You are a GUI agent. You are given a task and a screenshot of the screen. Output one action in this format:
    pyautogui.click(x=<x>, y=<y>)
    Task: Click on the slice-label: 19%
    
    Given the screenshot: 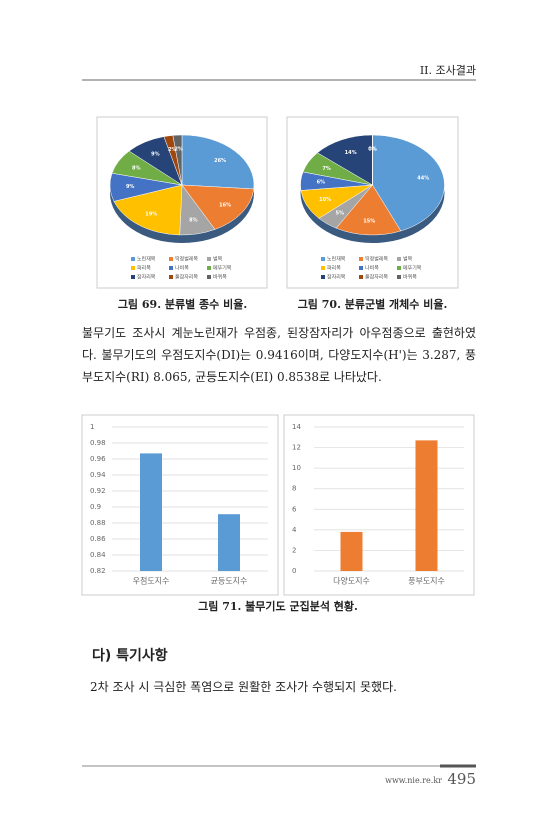 What is the action you would take?
    pyautogui.click(x=151, y=214)
    